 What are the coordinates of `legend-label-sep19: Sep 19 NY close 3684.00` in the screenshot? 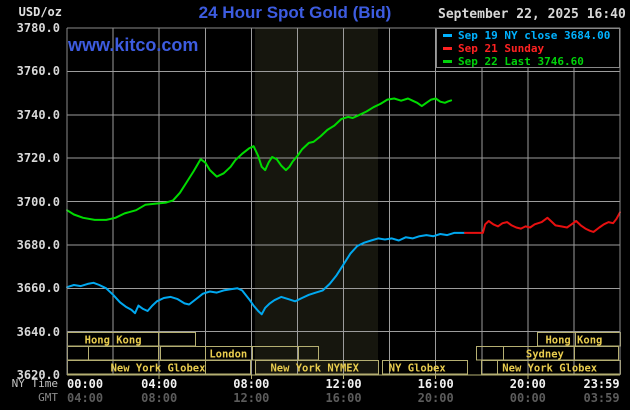 It's located at (534, 35).